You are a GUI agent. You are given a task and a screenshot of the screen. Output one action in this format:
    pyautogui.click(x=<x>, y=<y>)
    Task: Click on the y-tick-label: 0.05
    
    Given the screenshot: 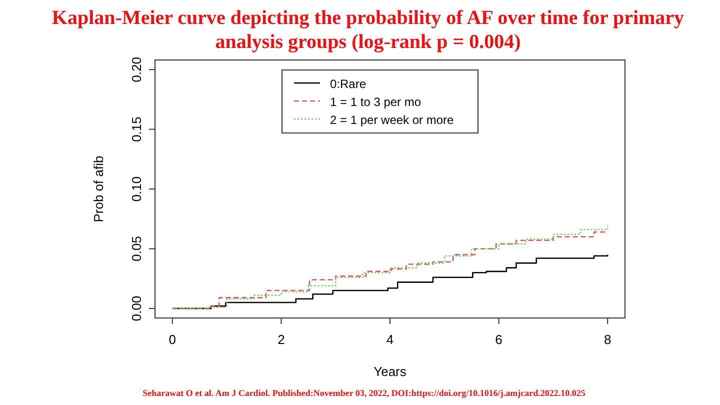 What is the action you would take?
    pyautogui.click(x=136, y=249)
    